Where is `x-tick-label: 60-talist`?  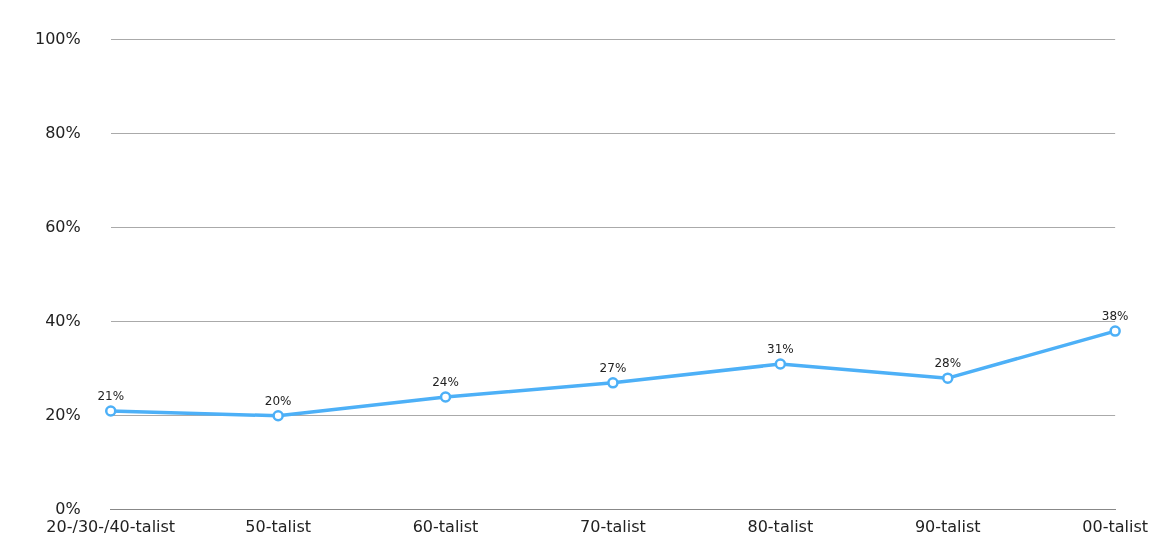 x-tick-label: 60-talist is located at coordinates (445, 526).